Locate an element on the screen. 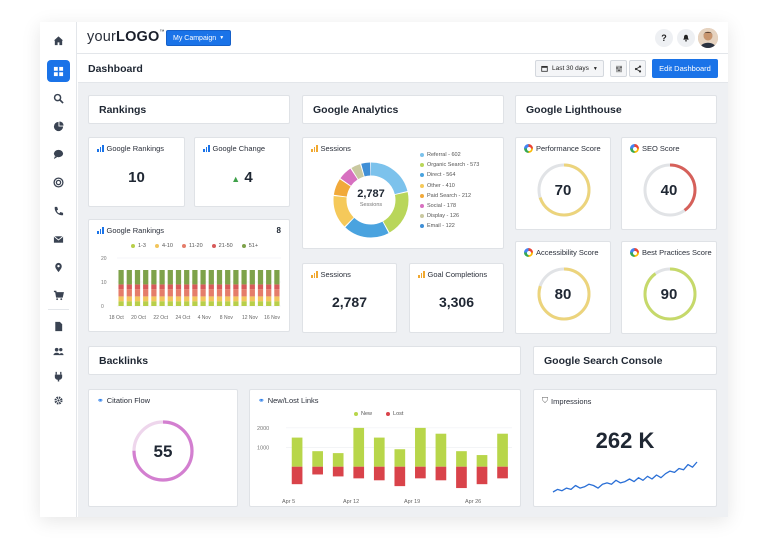  date-range-dropdown: Last 30 days ▼ is located at coordinates (569, 68).